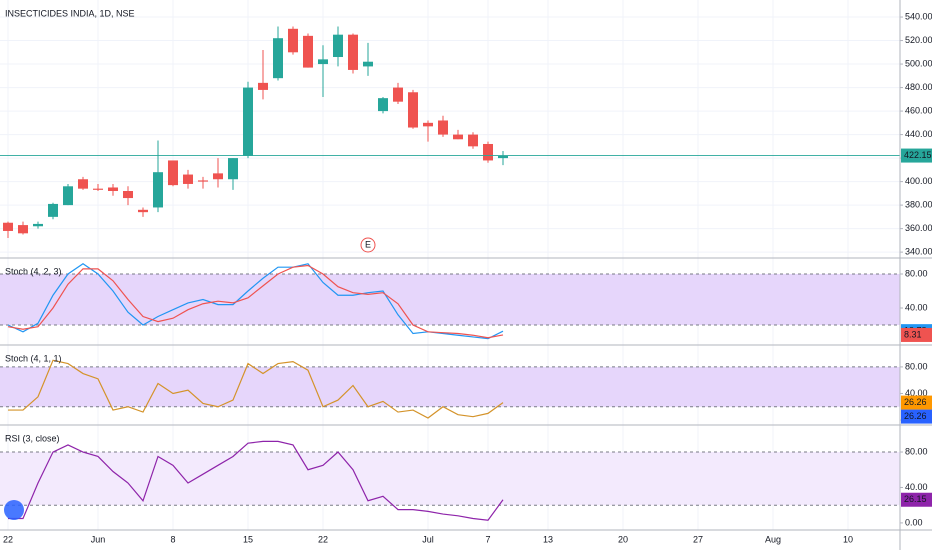 The height and width of the screenshot is (550, 932). What do you see at coordinates (913, 334) in the screenshot?
I see `price-tag-label: 8.31` at bounding box center [913, 334].